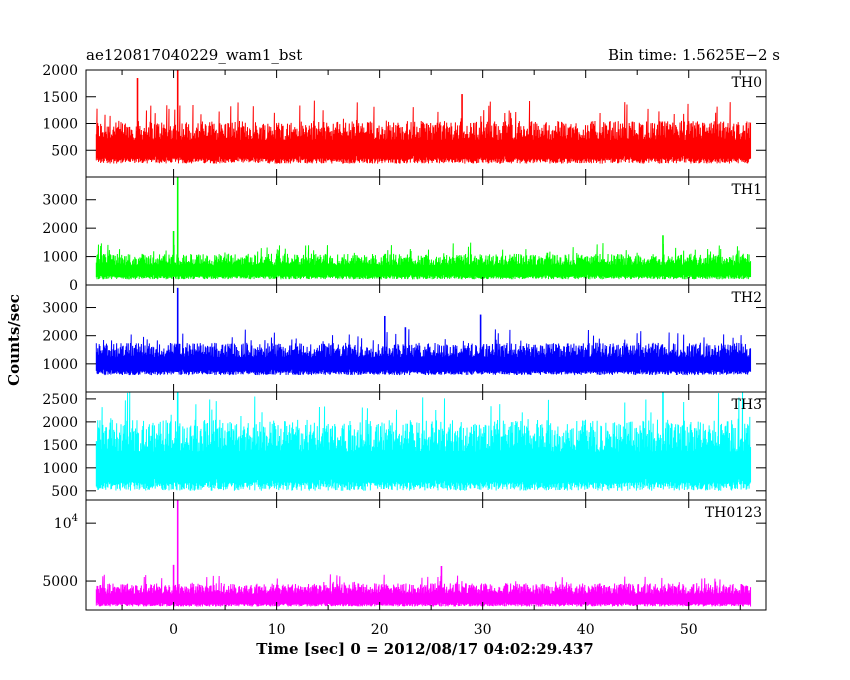  What do you see at coordinates (586, 630) in the screenshot?
I see `x-tick-label: 40` at bounding box center [586, 630].